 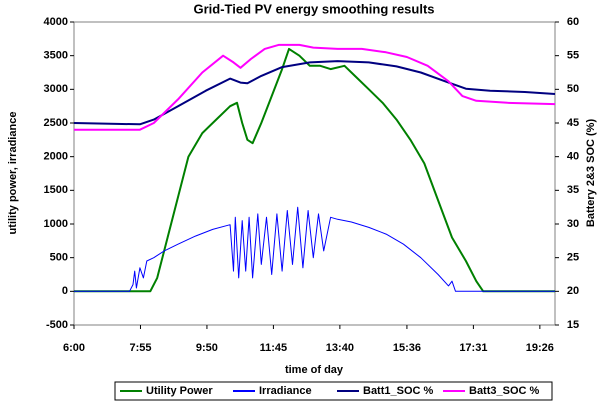 What do you see at coordinates (56, 157) in the screenshot?
I see `y-tick-label: 2000` at bounding box center [56, 157].